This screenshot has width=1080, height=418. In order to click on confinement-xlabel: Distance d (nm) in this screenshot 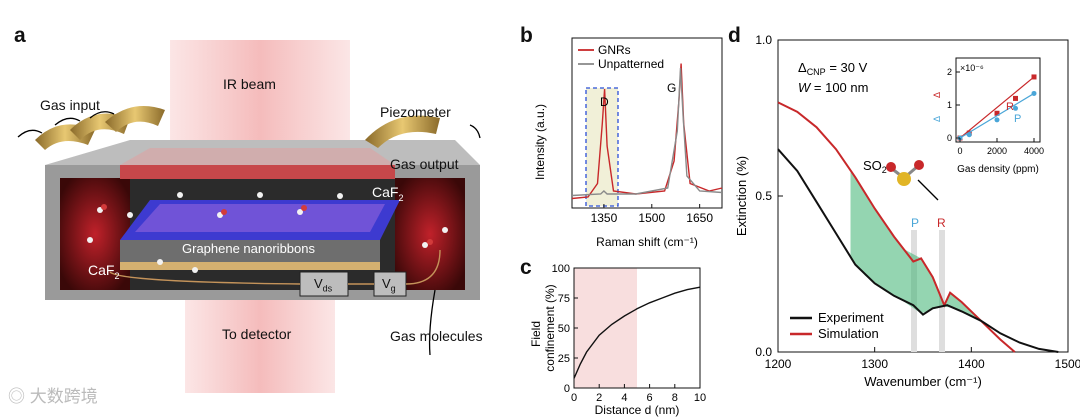, I will do `click(637, 410)`.